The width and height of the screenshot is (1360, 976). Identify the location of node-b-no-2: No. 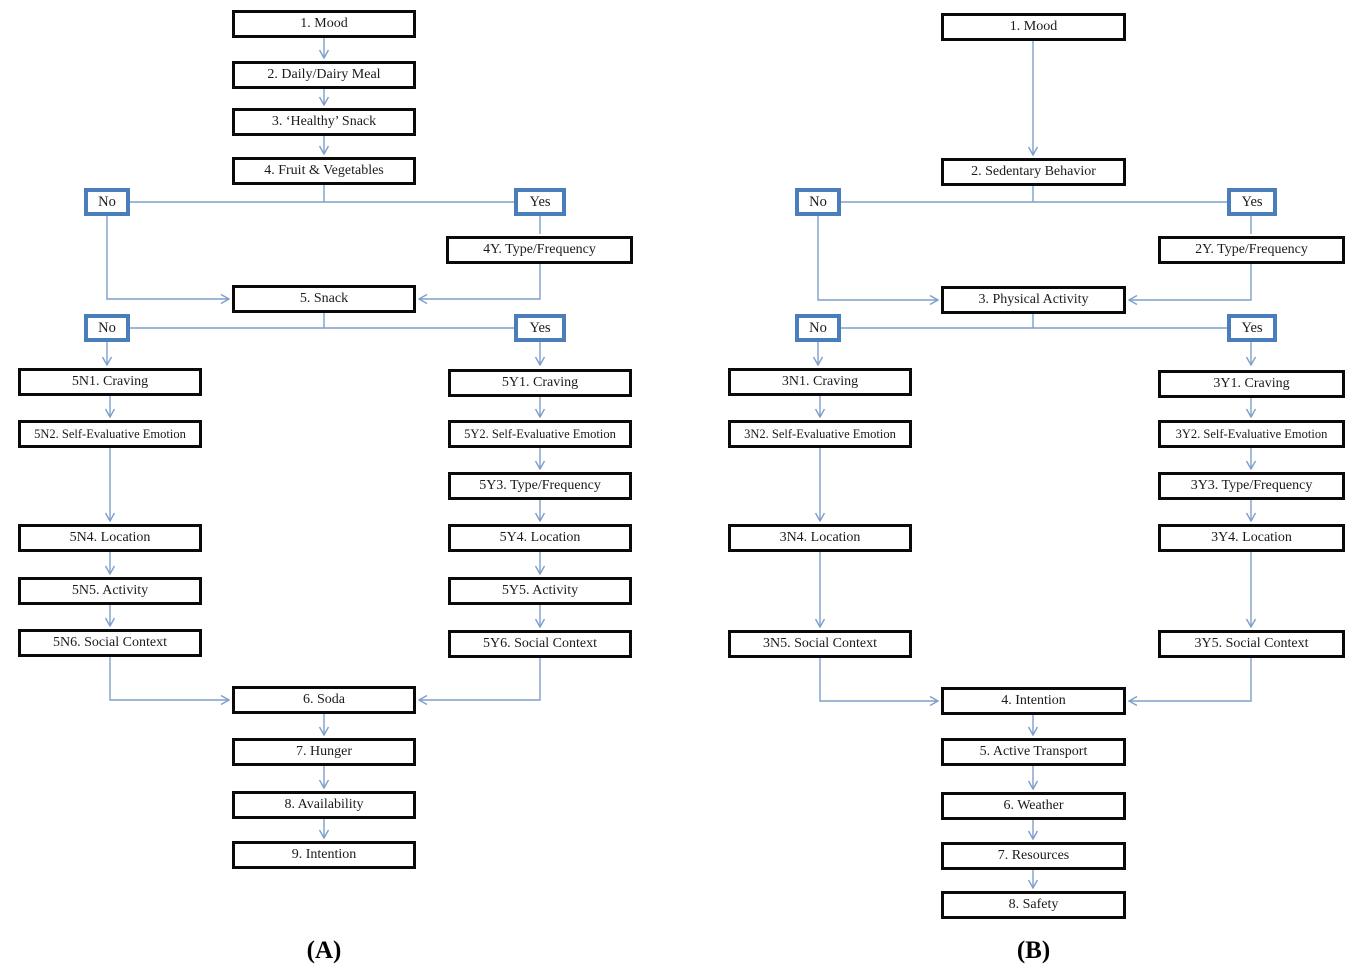
(818, 328).